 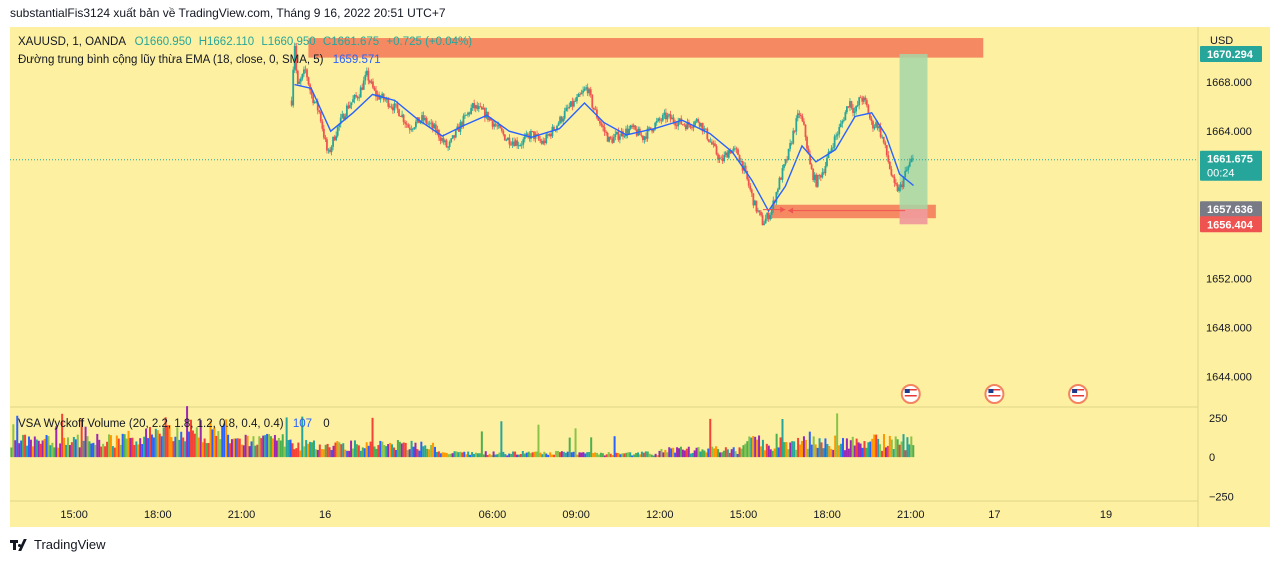 I want to click on resistance-zone, so click(x=646, y=48).